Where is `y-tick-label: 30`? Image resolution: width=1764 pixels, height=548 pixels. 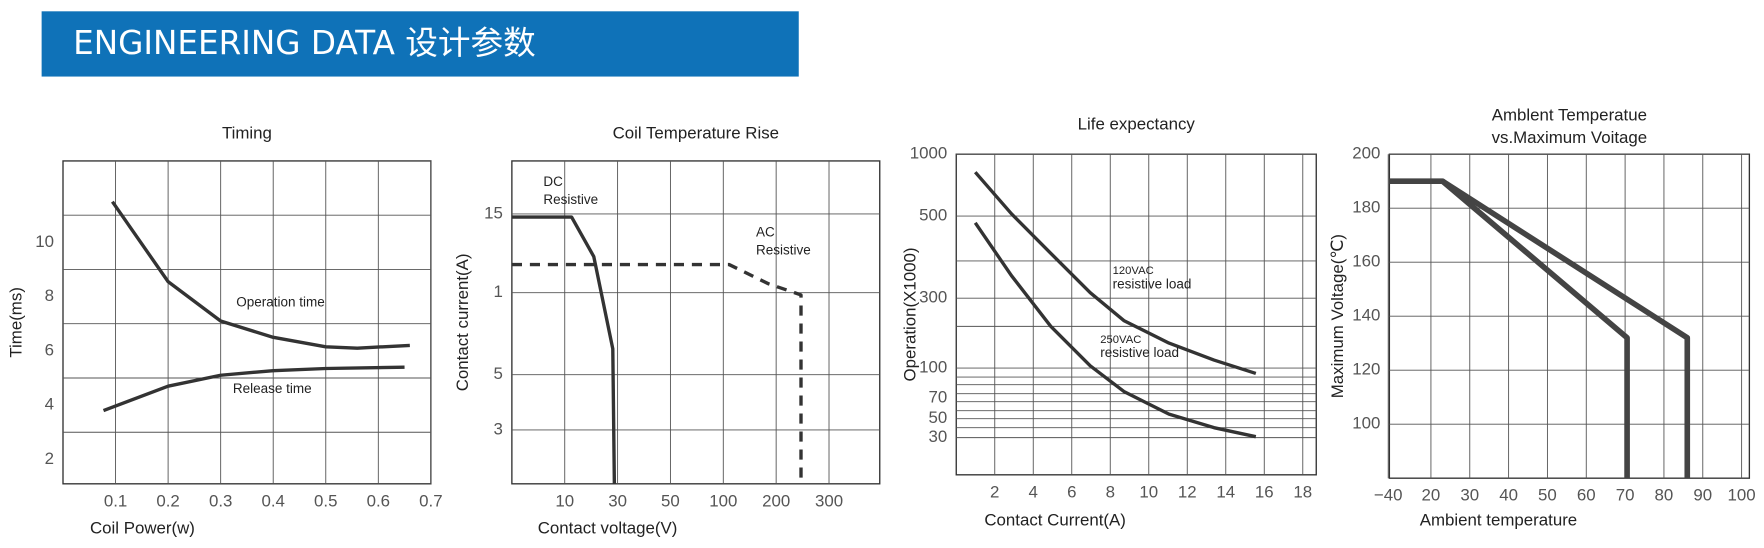 y-tick-label: 30 is located at coordinates (937, 436).